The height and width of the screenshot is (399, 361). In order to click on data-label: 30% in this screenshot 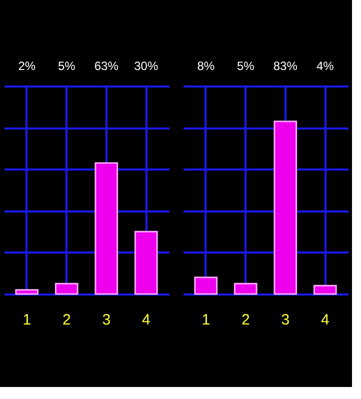, I will do `click(146, 66)`.